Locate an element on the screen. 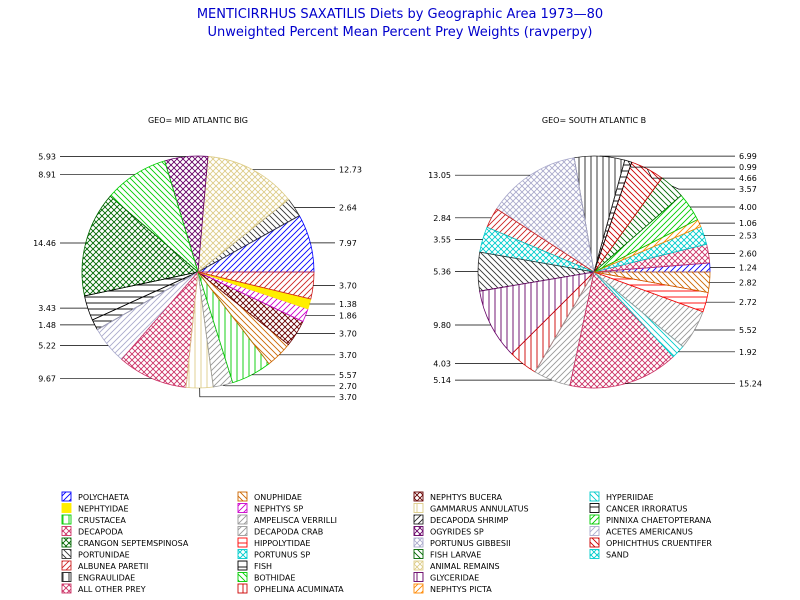 This screenshot has width=800, height=600. pie1-label-2: 12.73 is located at coordinates (350, 170).